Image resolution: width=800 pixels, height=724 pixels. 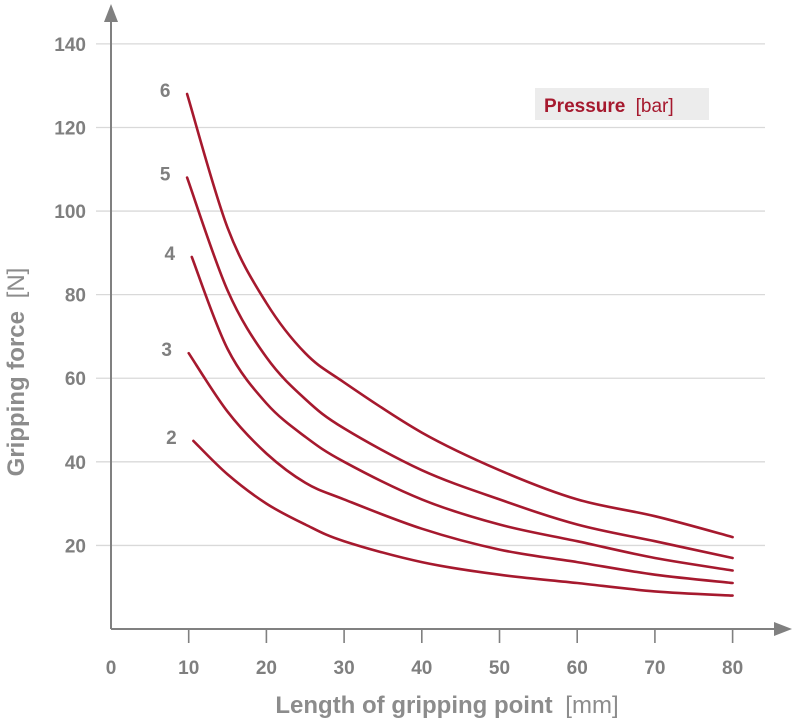 I want to click on x-tick-label-50: 50, so click(x=499, y=668).